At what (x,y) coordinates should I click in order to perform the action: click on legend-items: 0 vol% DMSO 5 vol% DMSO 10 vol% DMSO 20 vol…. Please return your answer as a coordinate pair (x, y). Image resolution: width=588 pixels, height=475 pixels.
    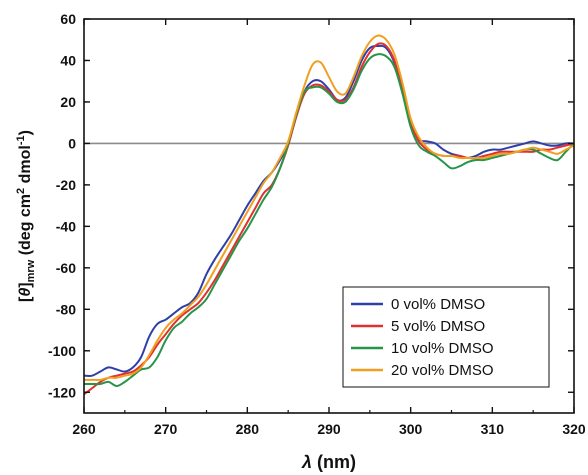
    Looking at the image, I should click on (422, 337).